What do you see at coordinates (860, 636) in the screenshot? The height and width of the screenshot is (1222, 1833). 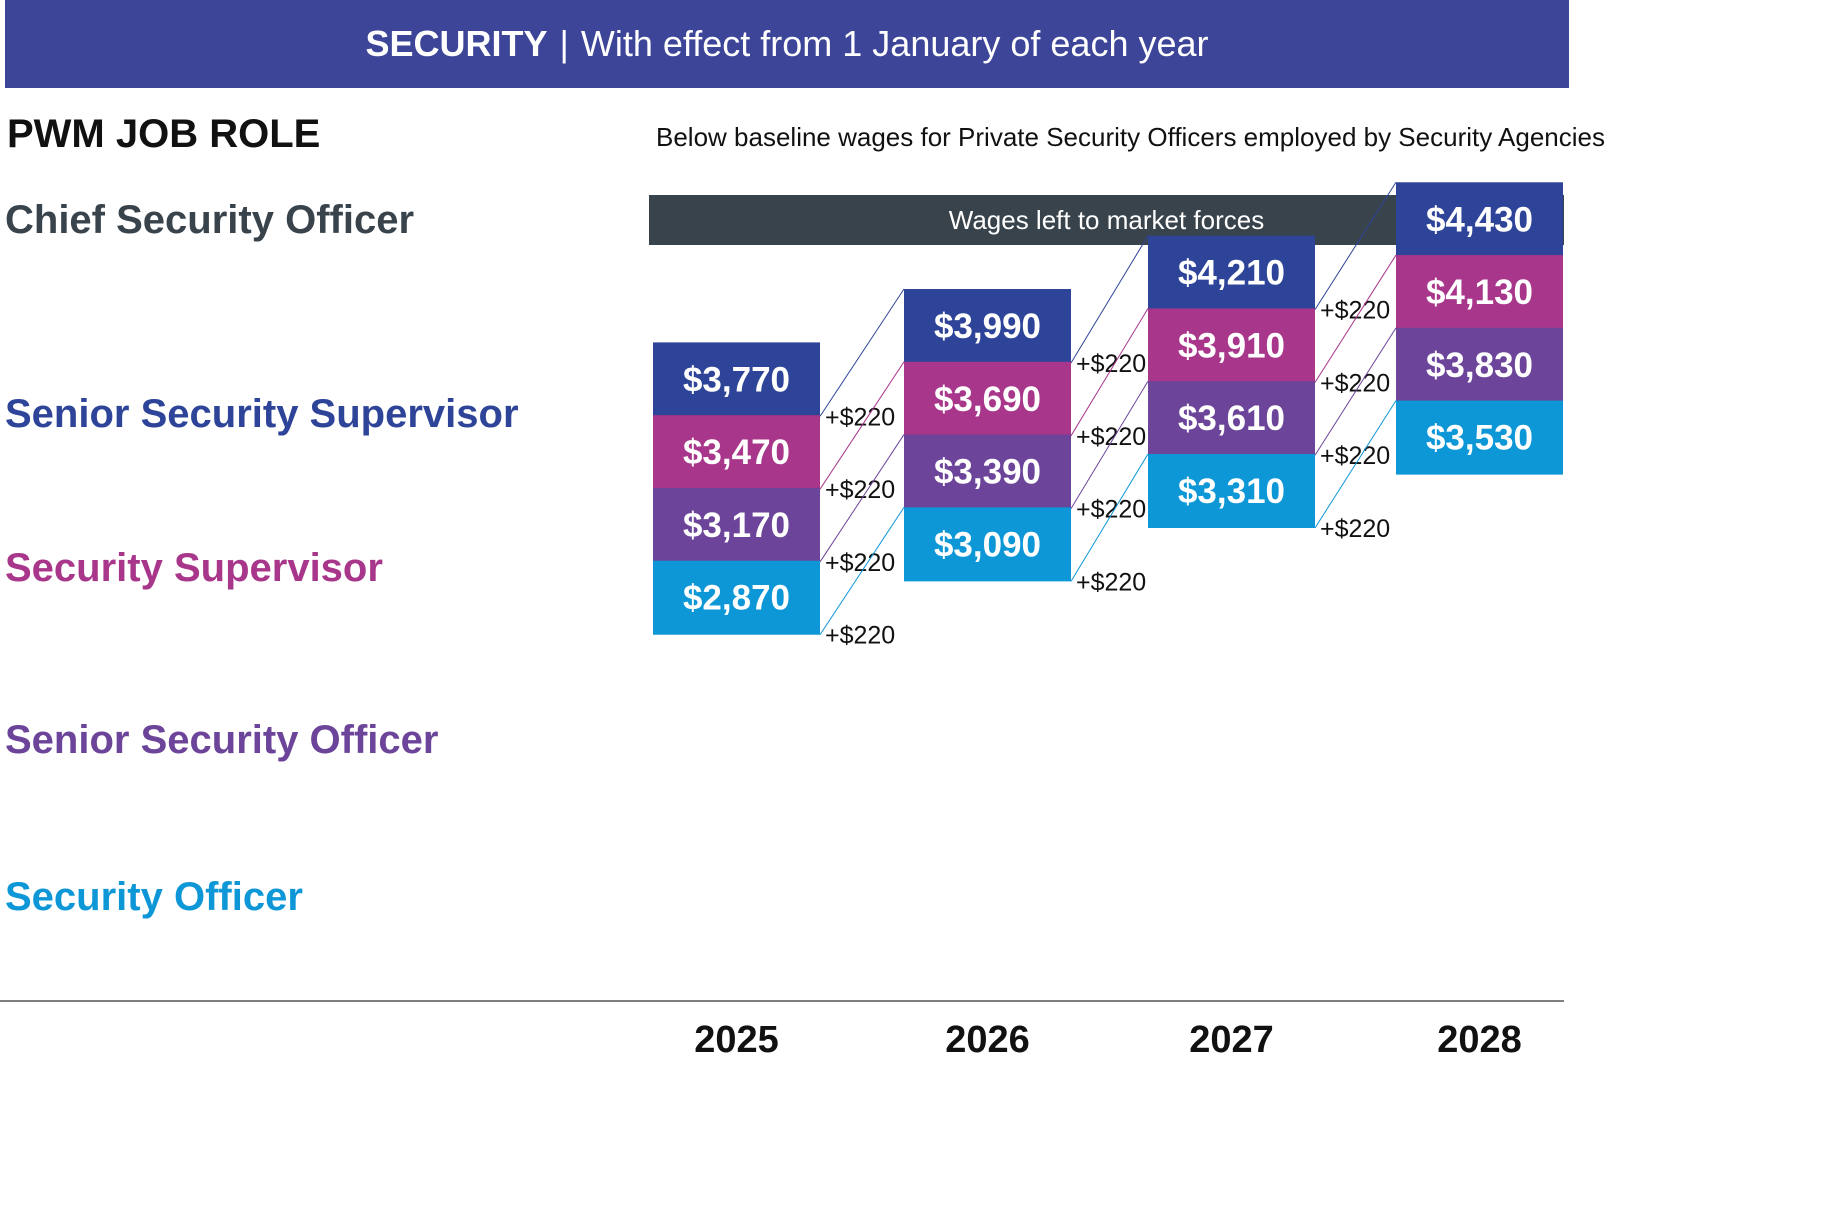 I see `increment-label-officer-2025: +$220` at bounding box center [860, 636].